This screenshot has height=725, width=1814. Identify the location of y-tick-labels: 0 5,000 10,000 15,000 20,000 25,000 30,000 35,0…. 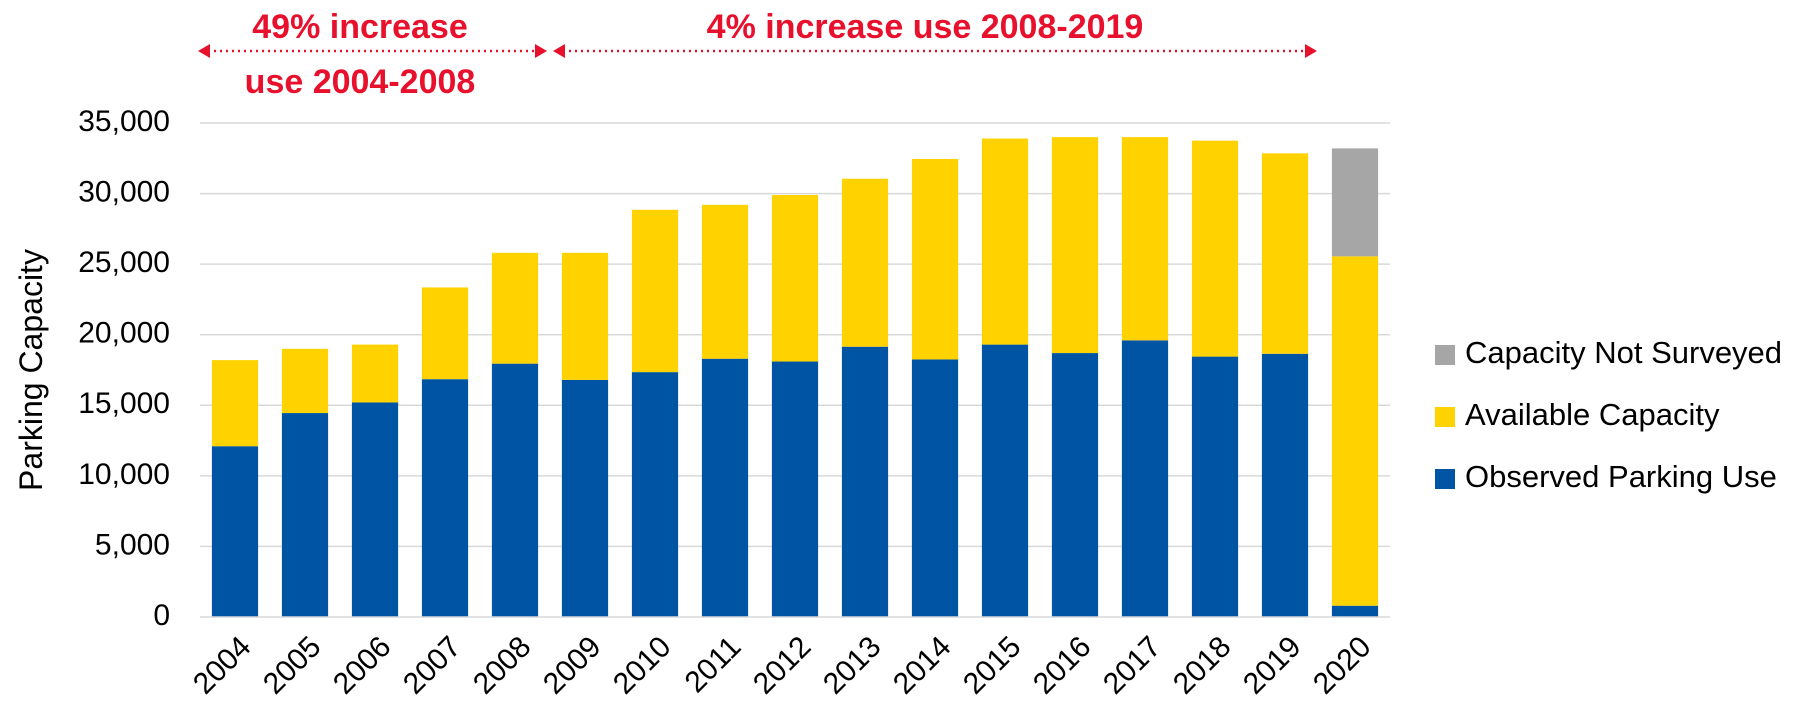
(124, 368).